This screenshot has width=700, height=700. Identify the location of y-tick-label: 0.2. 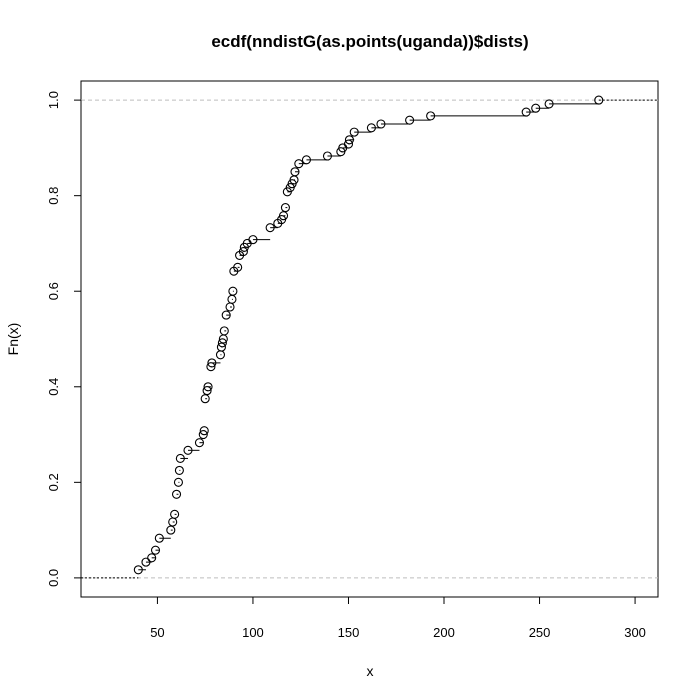
(53, 482).